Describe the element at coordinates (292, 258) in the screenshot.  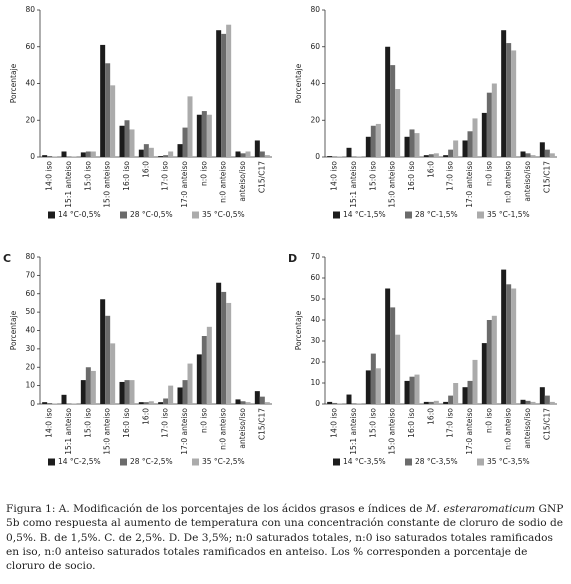
I see `panel-label: D` at that location.